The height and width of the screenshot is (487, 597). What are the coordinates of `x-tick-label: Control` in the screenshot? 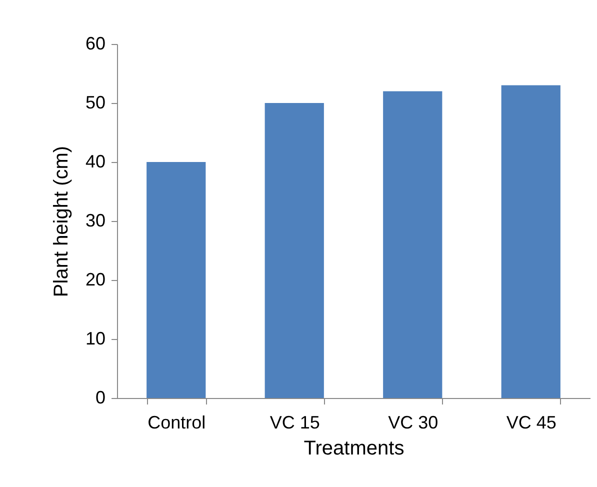 It's located at (177, 422).